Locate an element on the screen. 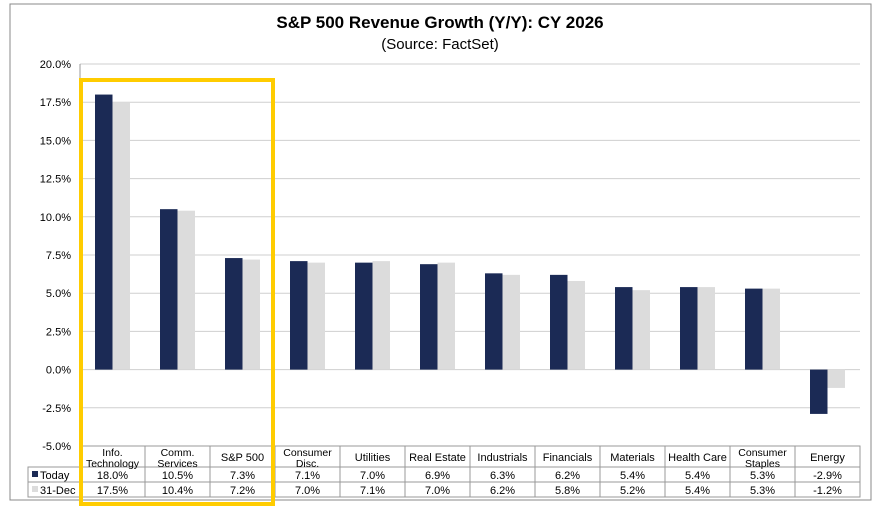 The width and height of the screenshot is (895, 509). chart-subtitle: (Source: FactSet) is located at coordinates (440, 44).